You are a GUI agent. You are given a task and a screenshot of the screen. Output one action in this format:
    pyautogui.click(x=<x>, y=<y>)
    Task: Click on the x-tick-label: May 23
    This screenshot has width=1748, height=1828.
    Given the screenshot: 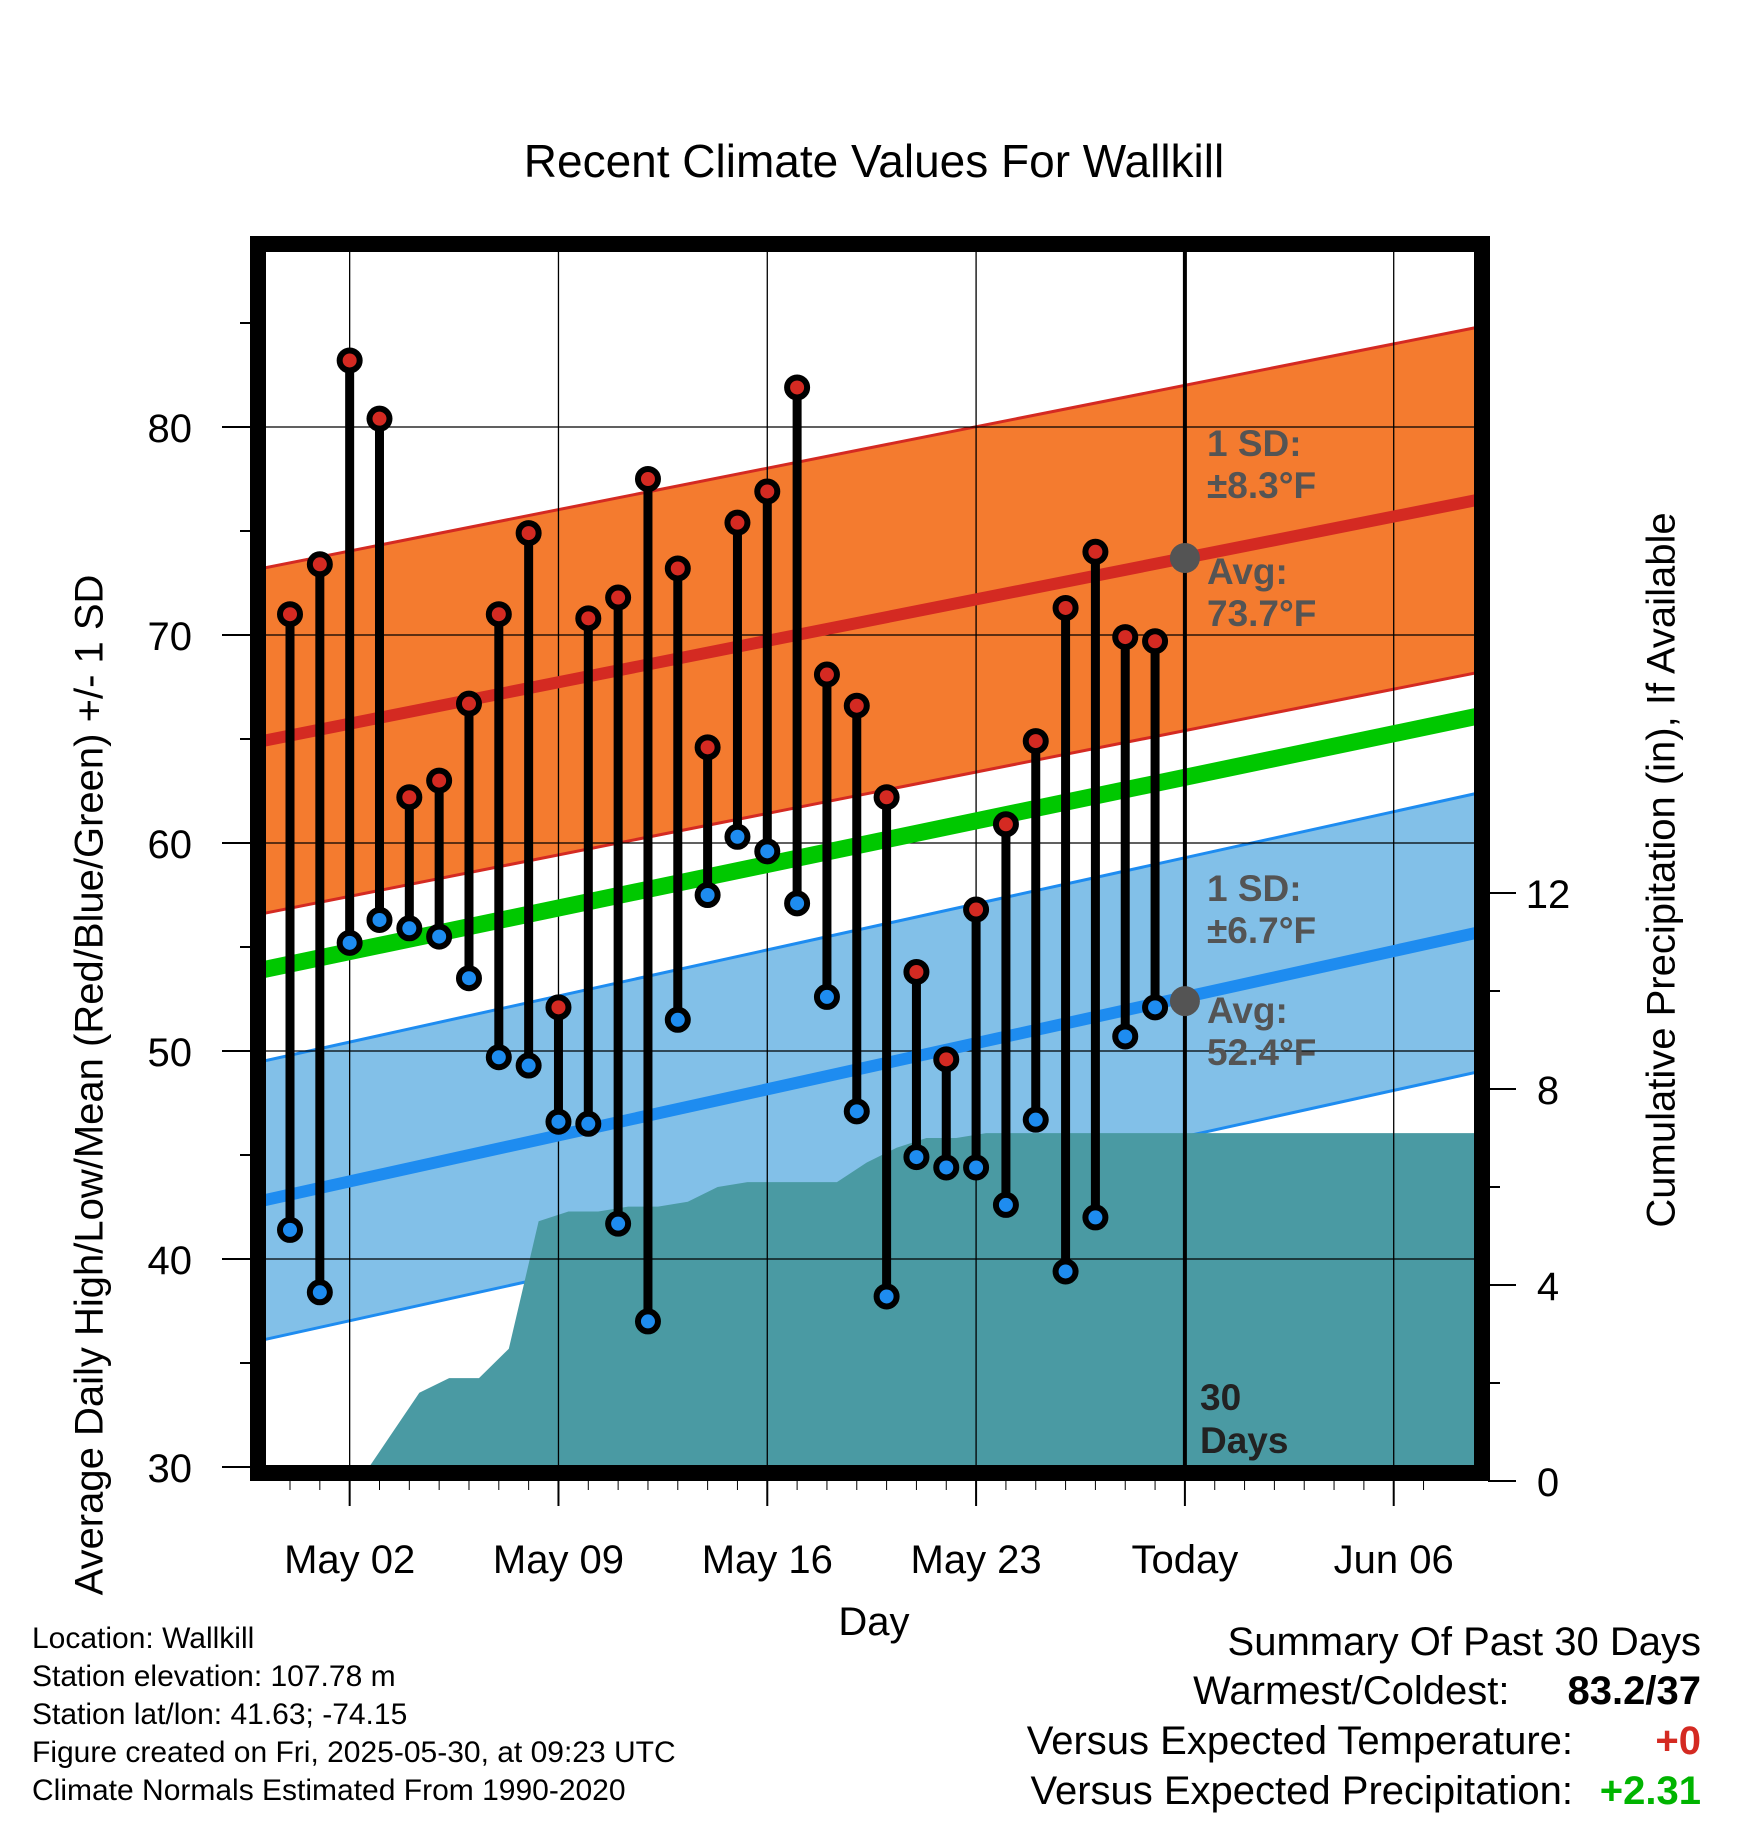 What is the action you would take?
    pyautogui.click(x=976, y=1560)
    